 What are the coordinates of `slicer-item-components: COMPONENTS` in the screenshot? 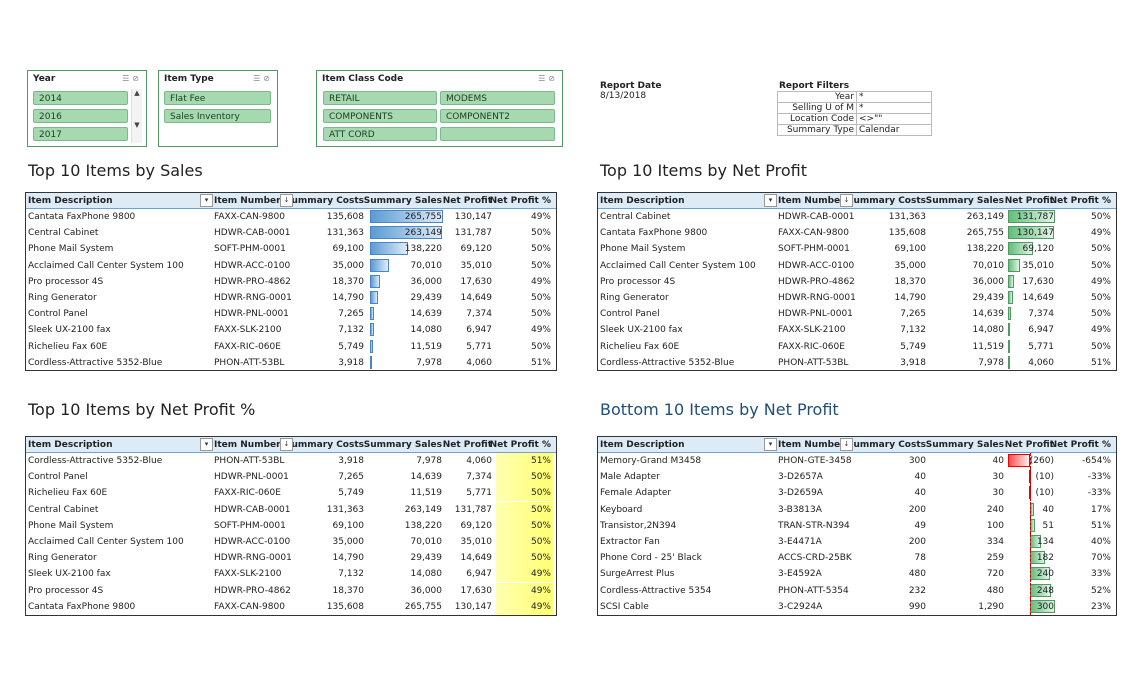 It's located at (380, 116).